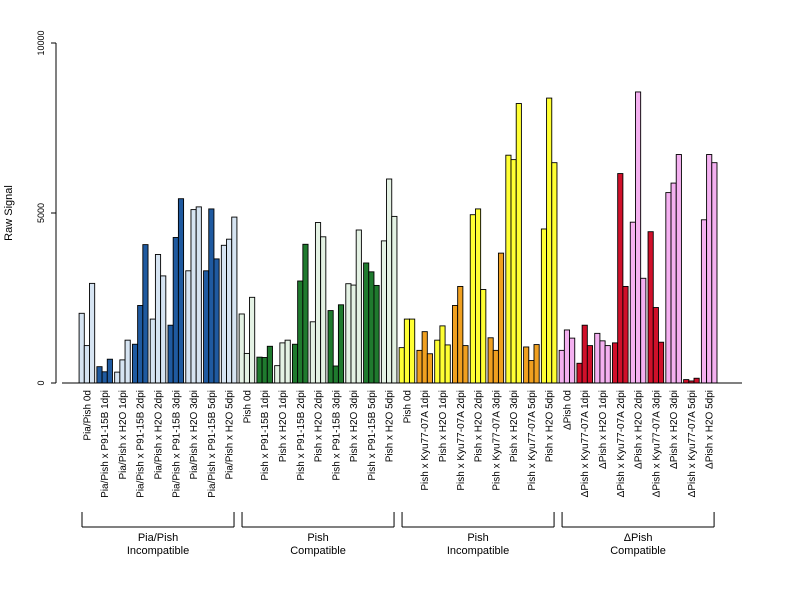  I want to click on group-label-line1: Pia/Pish, so click(158, 538).